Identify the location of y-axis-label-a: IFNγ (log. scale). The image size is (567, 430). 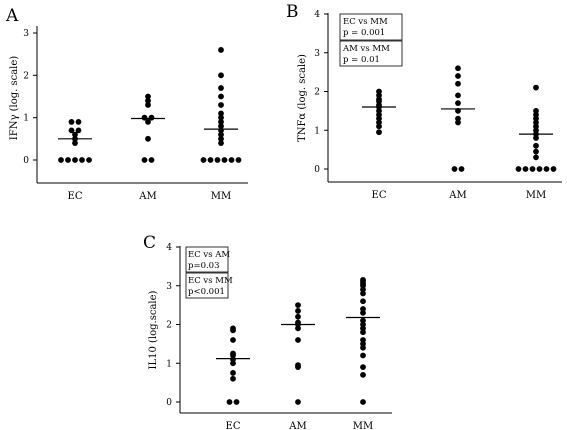
(14, 98).